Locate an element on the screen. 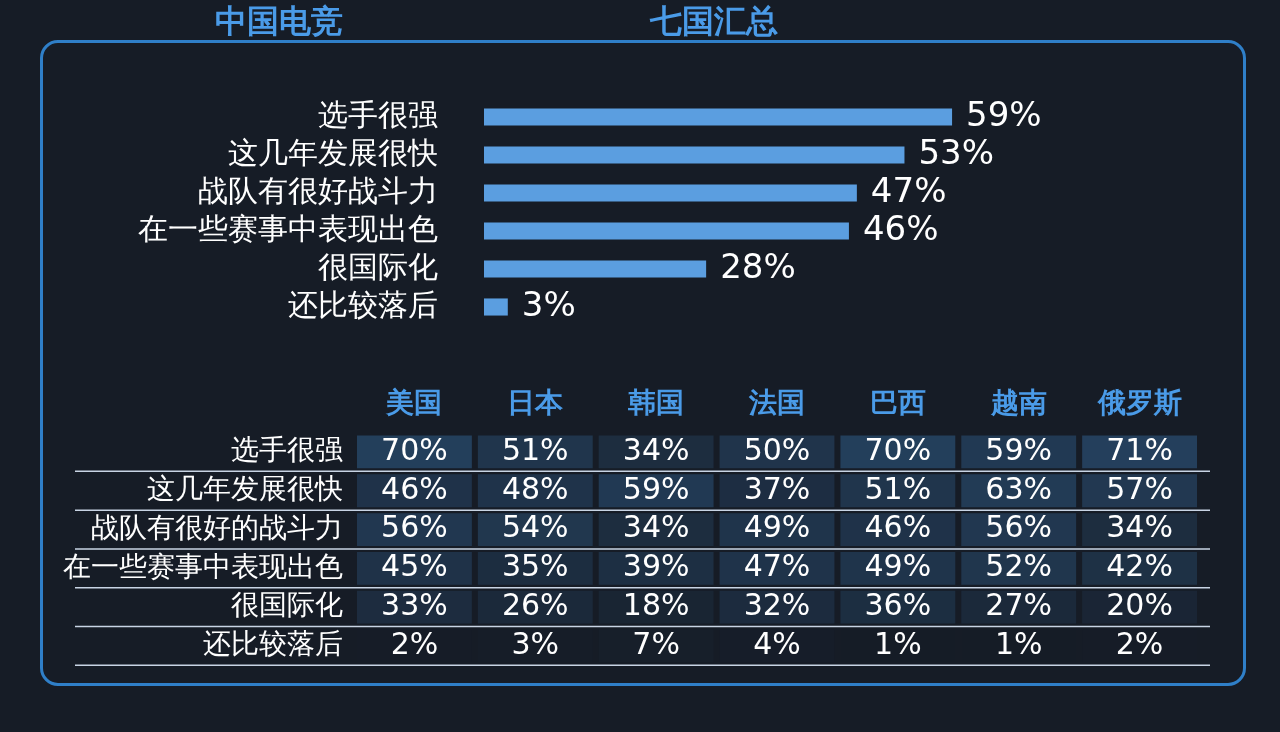  x-tick-label: 韩国 is located at coordinates (656, 403).